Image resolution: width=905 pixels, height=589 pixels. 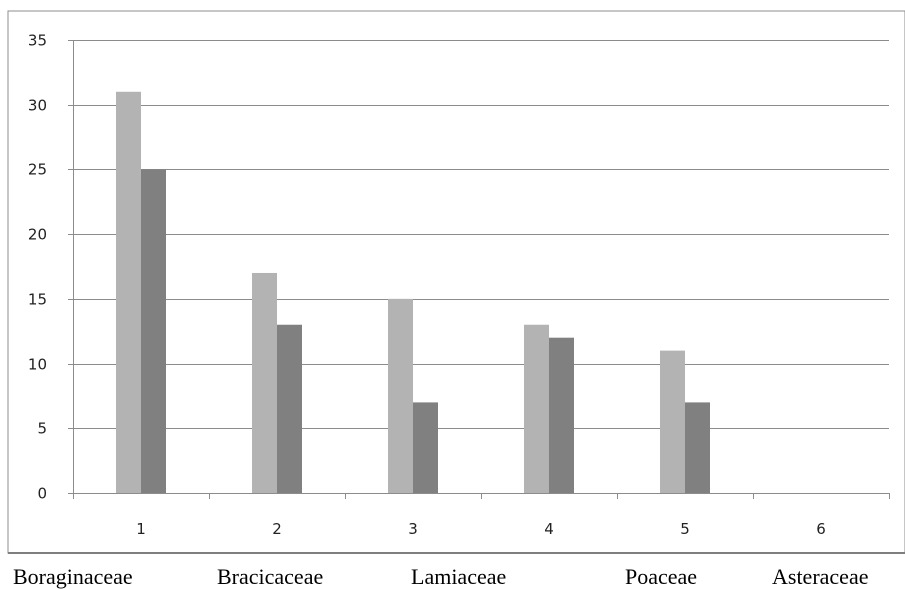 I want to click on y-tick-labels: 0 5 10 15 20 25 30 35, so click(x=37, y=267).